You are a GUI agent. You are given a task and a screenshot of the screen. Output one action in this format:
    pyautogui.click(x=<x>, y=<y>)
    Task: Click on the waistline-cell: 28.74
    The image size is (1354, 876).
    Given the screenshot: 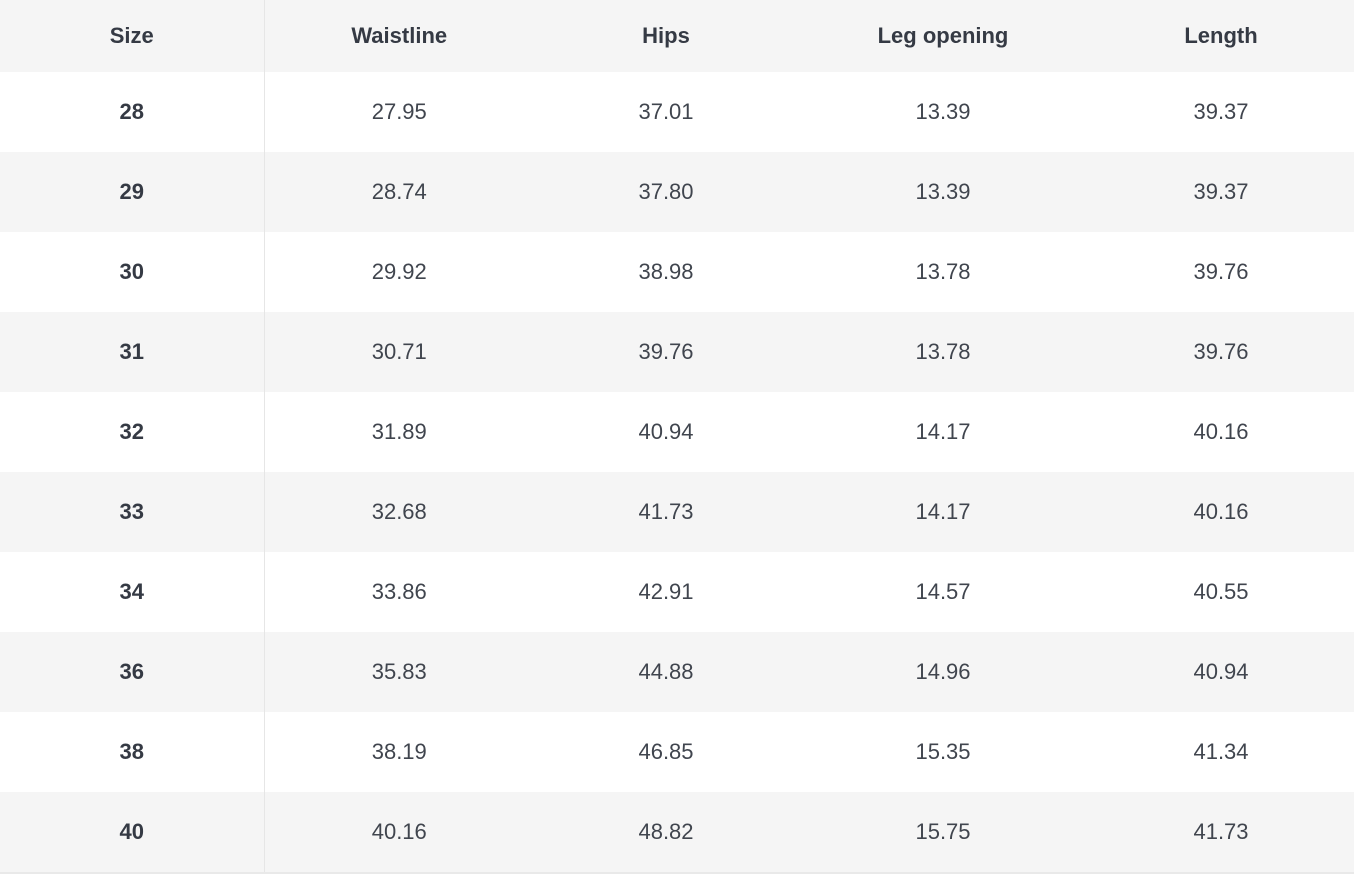 What is the action you would take?
    pyautogui.click(x=399, y=192)
    